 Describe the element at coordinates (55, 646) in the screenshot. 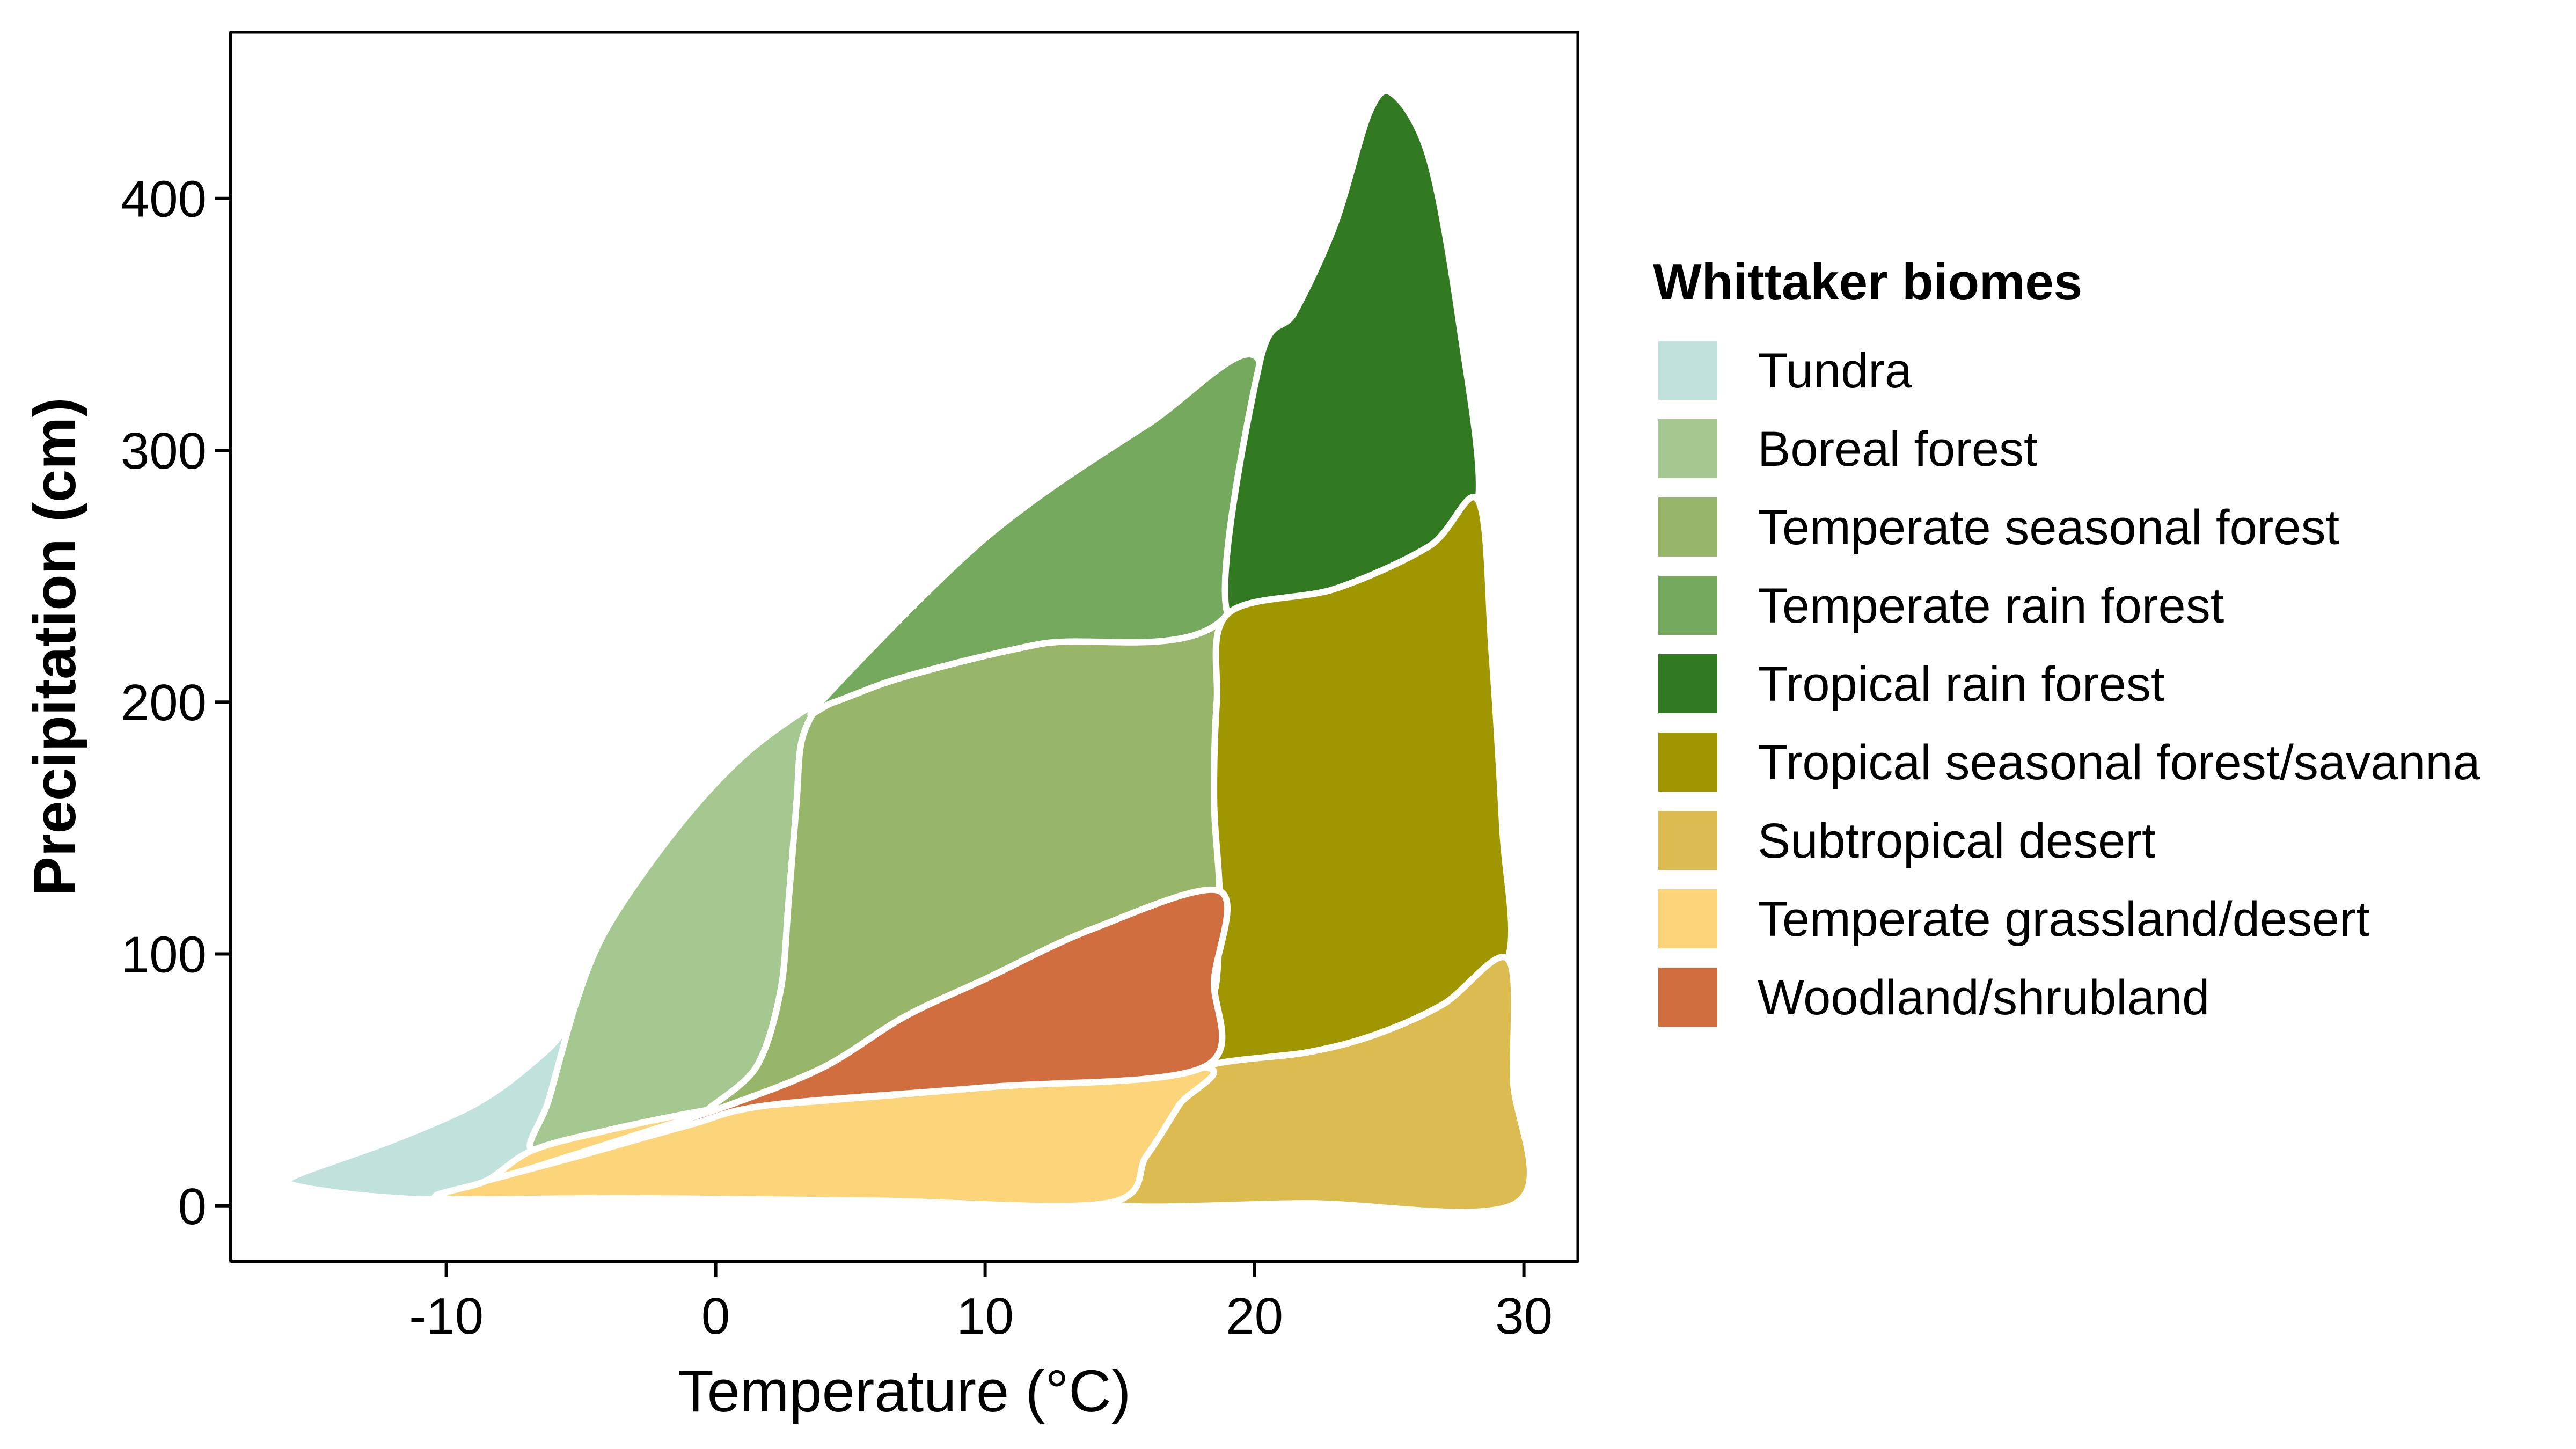

I see `y-axis-title: Precipitation (cm)` at that location.